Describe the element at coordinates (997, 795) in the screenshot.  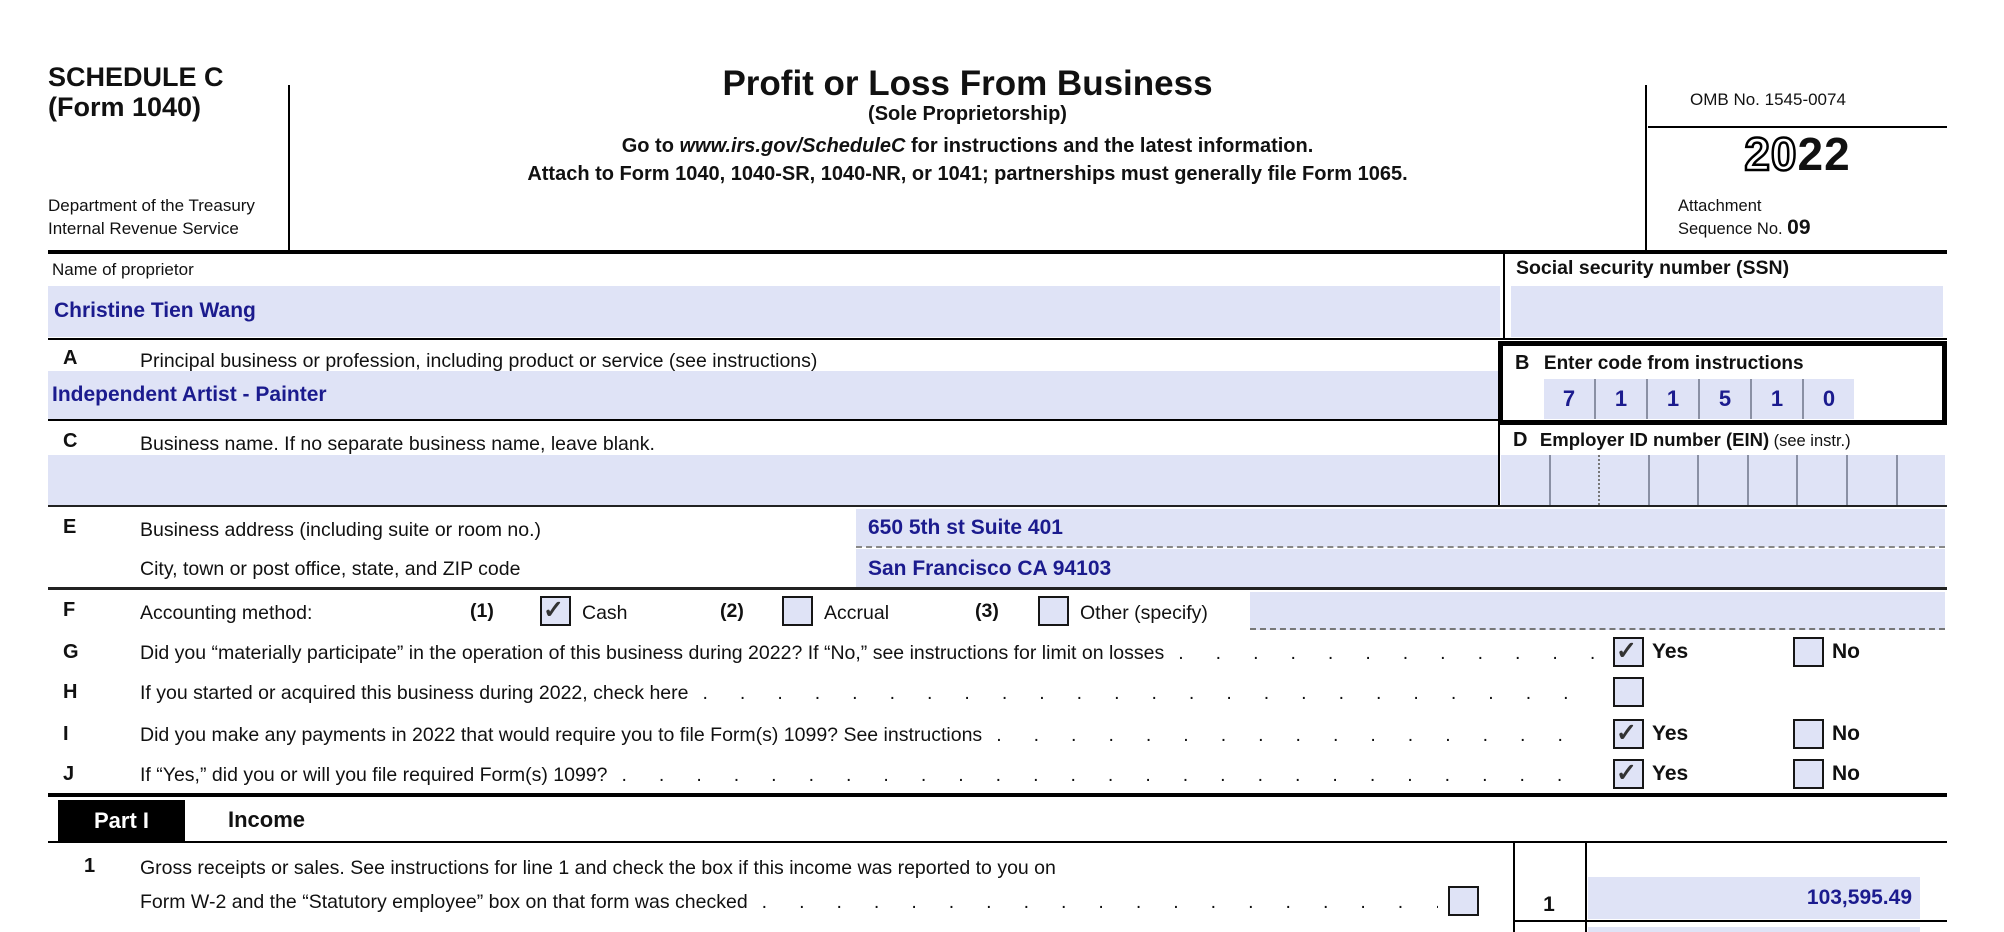
I see `part1-top-rule` at that location.